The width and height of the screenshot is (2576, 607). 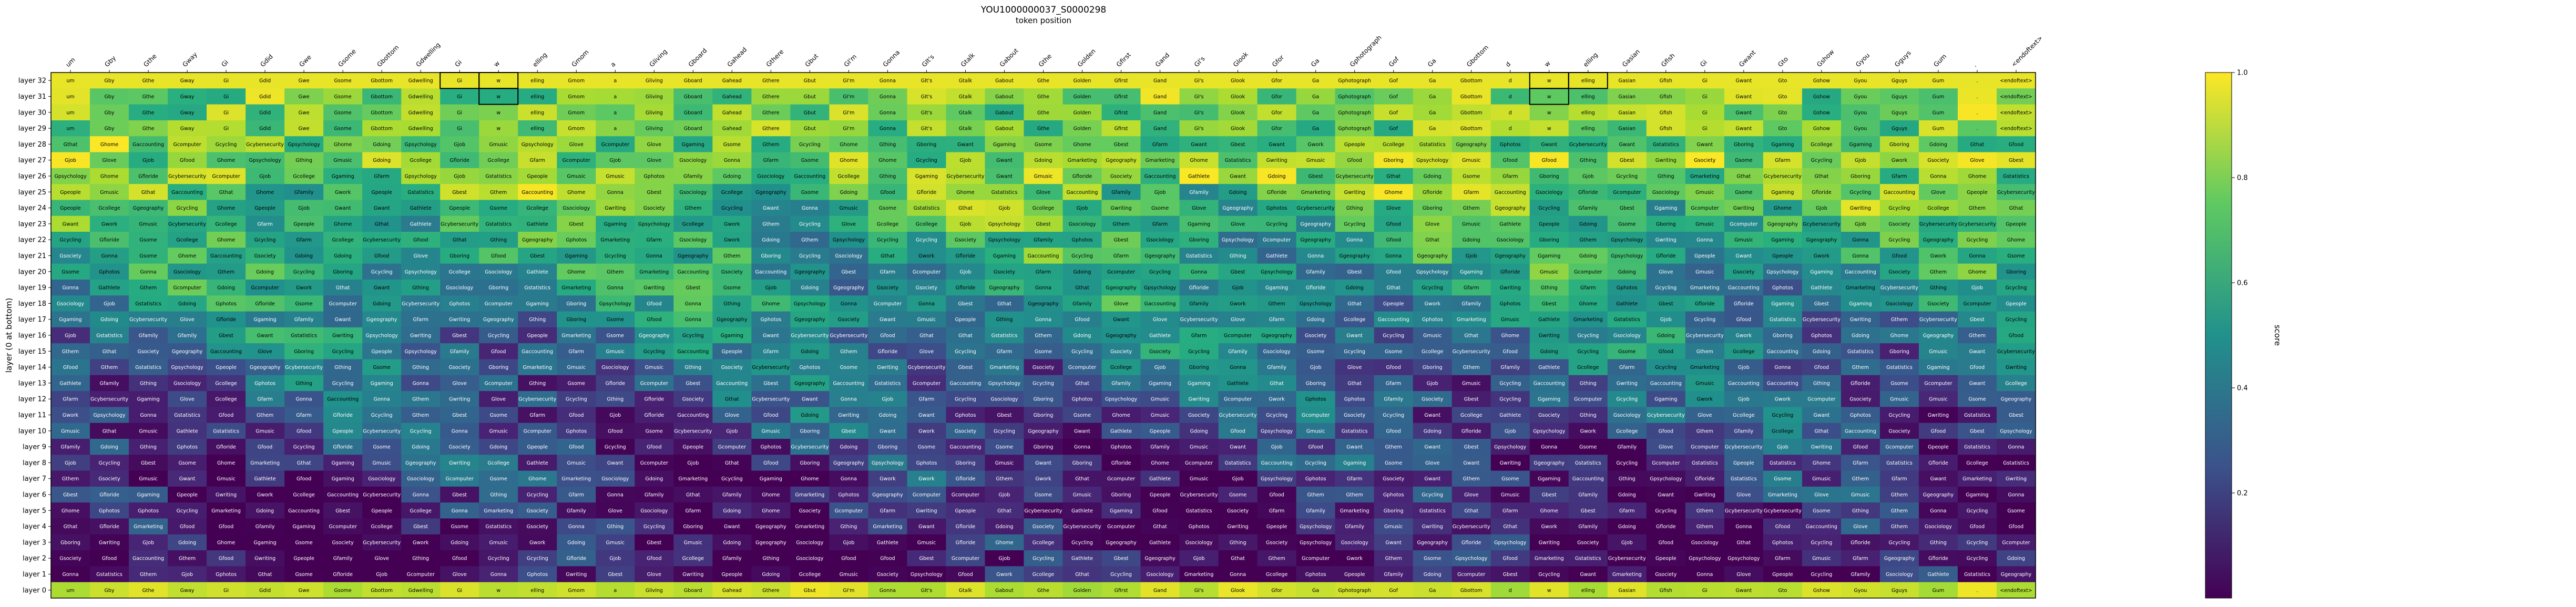 What do you see at coordinates (1974, 65) in the screenshot?
I see `x-tick-label: .` at bounding box center [1974, 65].